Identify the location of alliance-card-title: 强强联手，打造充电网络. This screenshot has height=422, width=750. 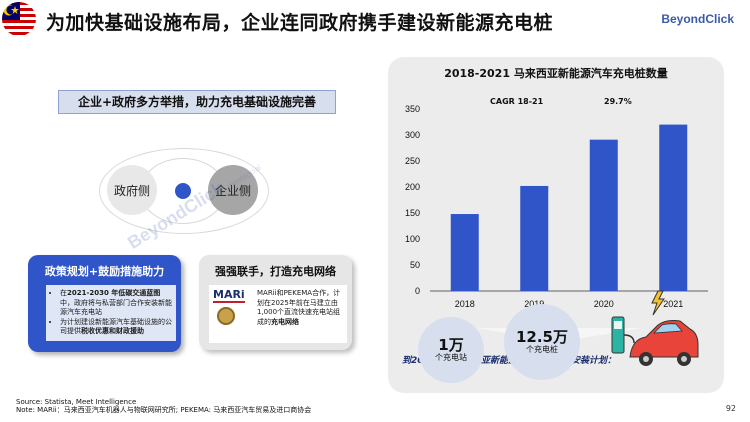
(275, 271).